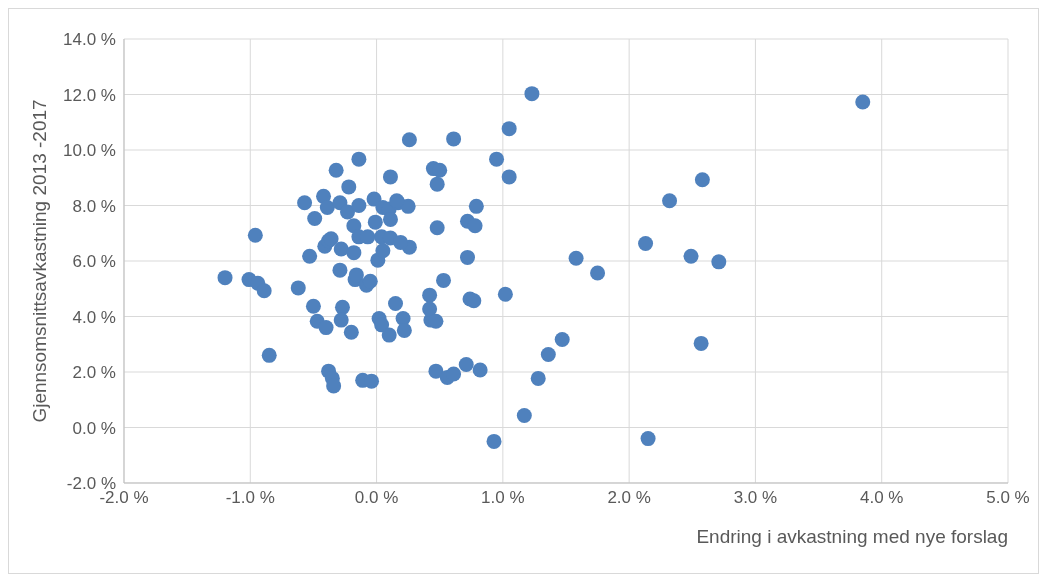 Image resolution: width=1045 pixels, height=580 pixels. I want to click on y-tick-label: 8.0 %, so click(94, 206).